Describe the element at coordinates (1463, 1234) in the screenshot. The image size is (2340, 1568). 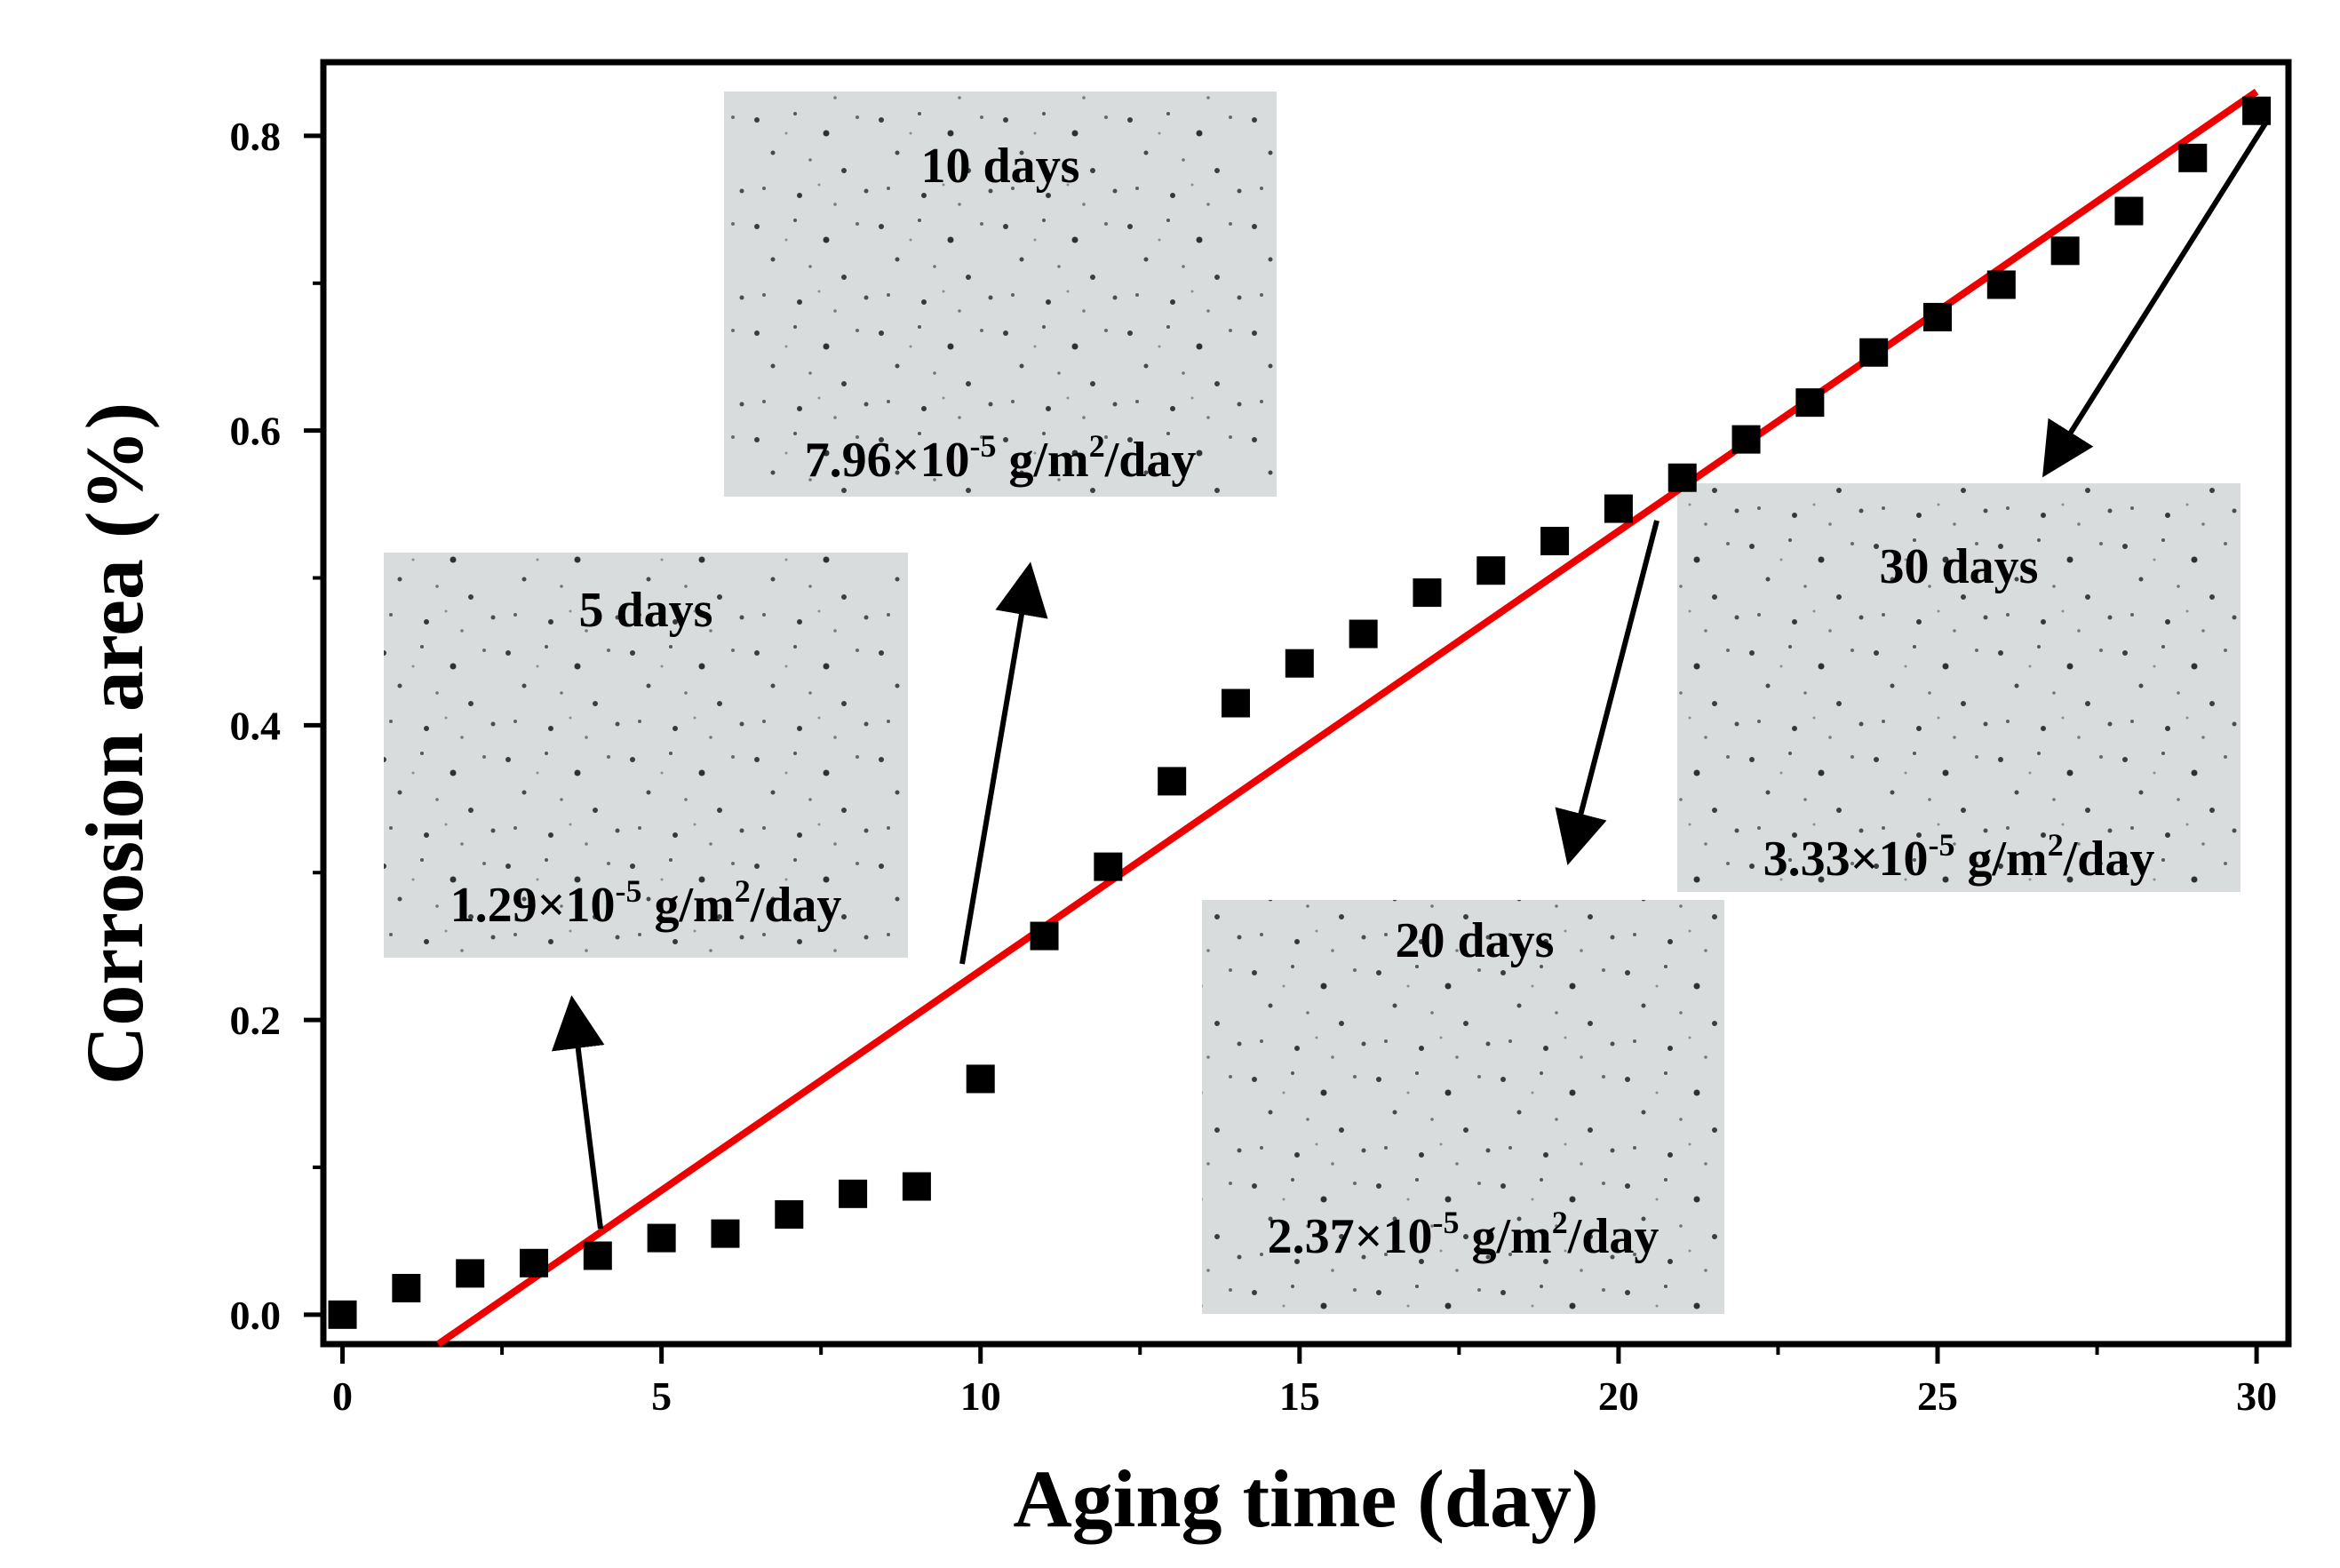
I see `inset-rate-20-days: 2.37×10-5 g/m2/day` at that location.